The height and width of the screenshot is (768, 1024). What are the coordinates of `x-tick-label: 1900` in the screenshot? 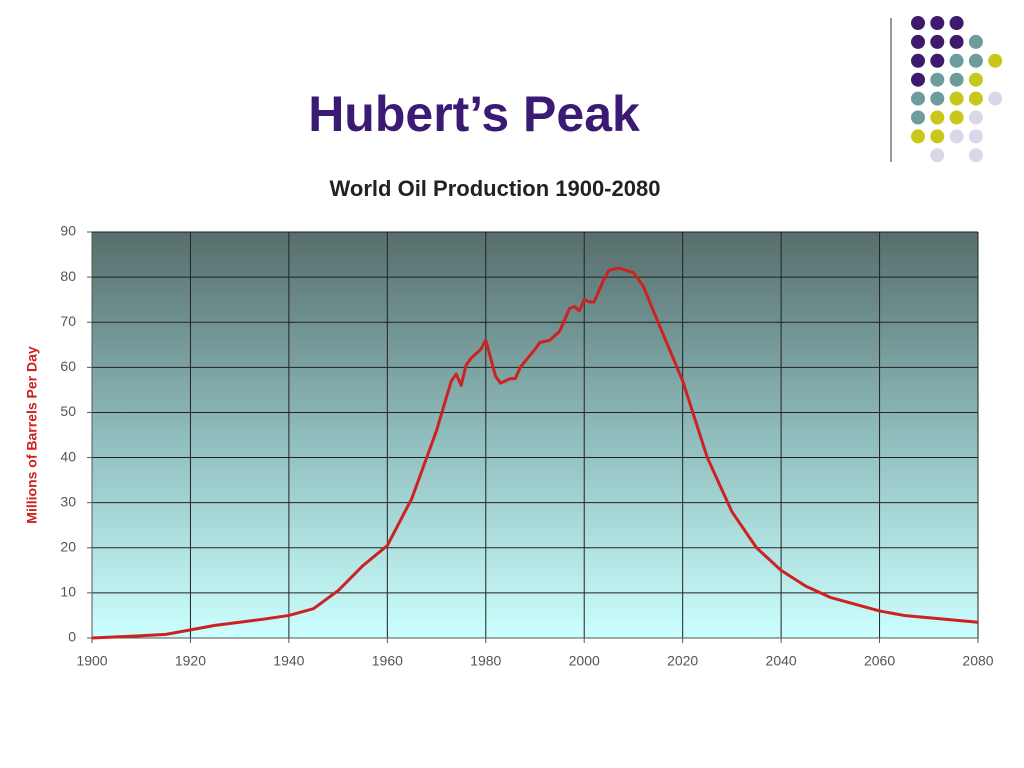 It's located at (91, 661).